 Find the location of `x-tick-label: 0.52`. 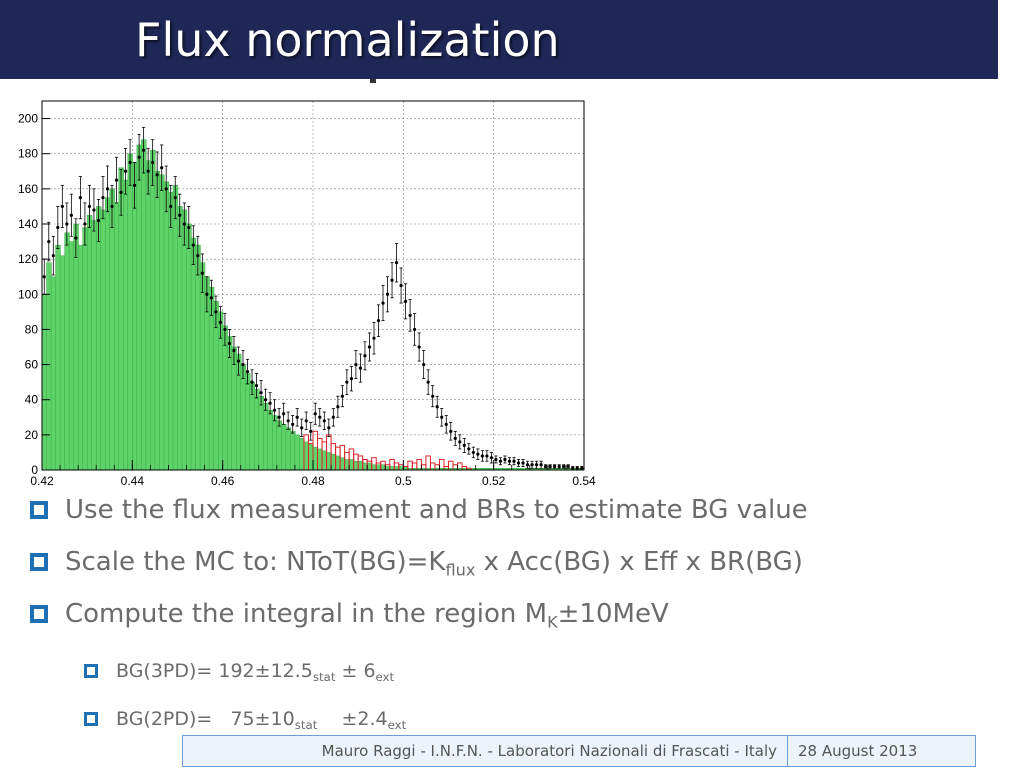

x-tick-label: 0.52 is located at coordinates (494, 481).